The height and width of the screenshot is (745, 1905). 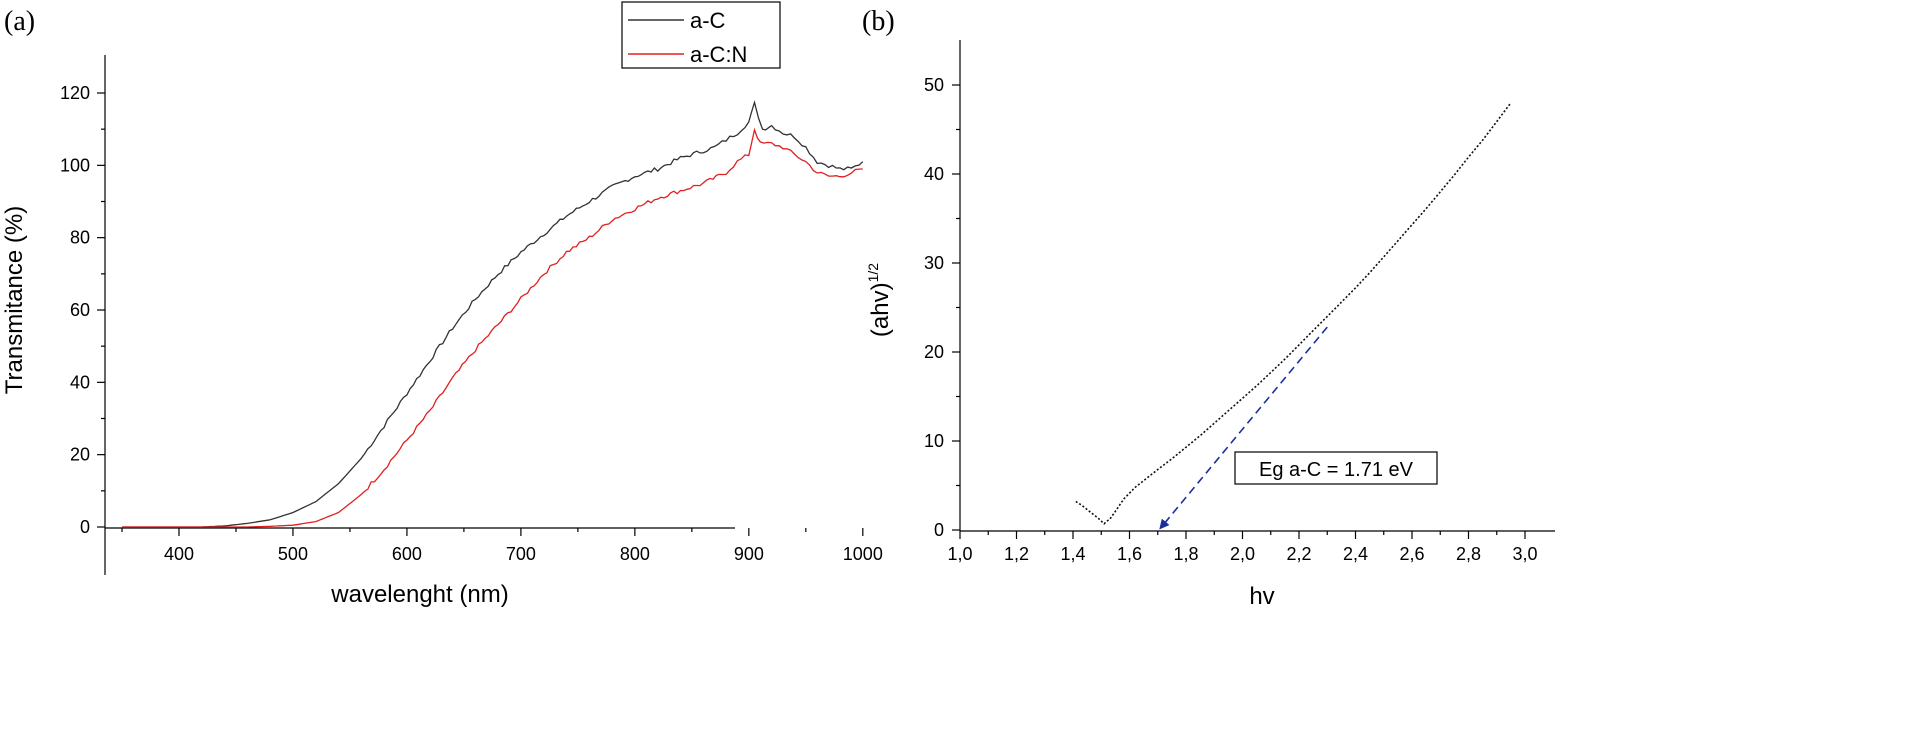 I want to click on a-y-tick-label: 20, so click(x=80, y=455).